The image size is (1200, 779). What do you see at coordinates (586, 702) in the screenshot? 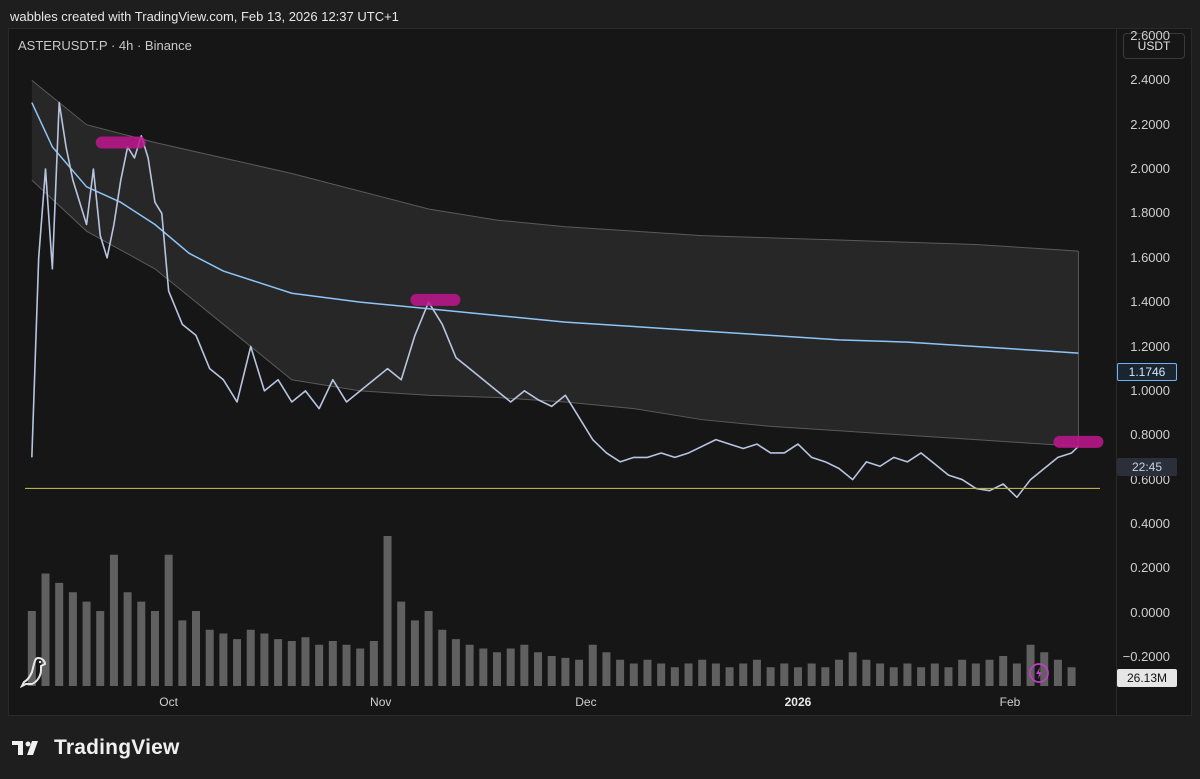
I see `time-tick-label: Dec` at bounding box center [586, 702].